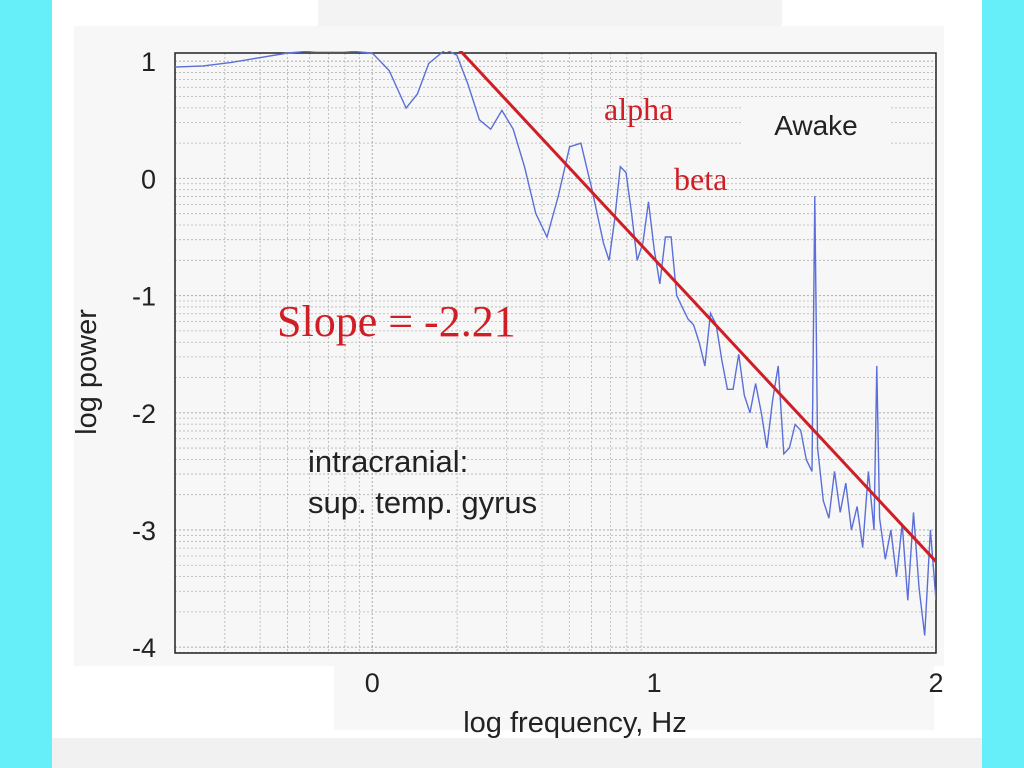  Describe the element at coordinates (144, 531) in the screenshot. I see `y-tick-label: -3` at that location.